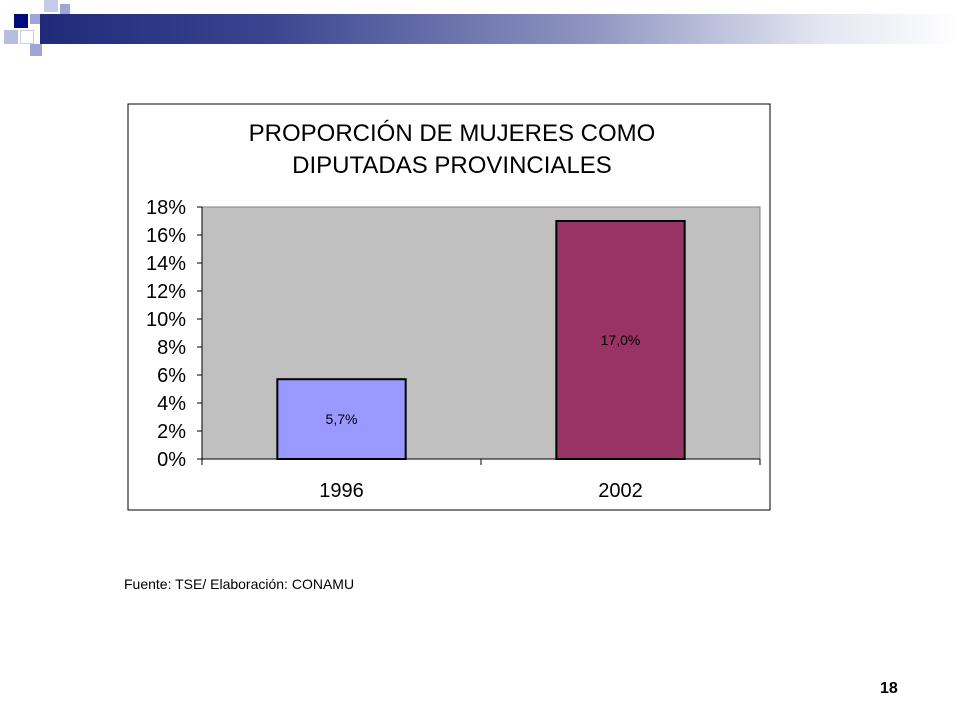 The image size is (960, 720). What do you see at coordinates (889, 688) in the screenshot?
I see `page-number: 18` at bounding box center [889, 688].